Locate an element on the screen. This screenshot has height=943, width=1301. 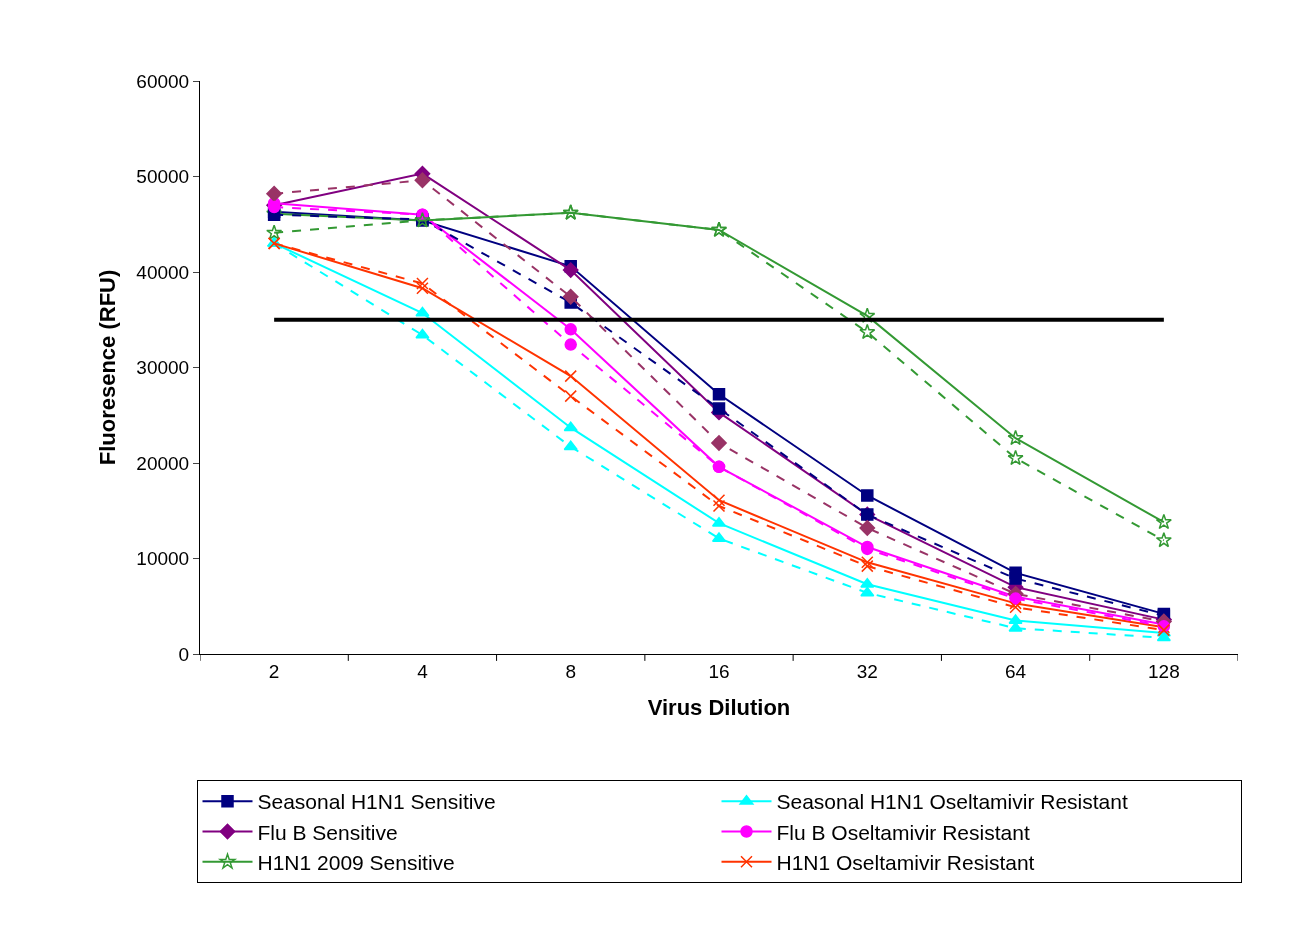
legend-label: H1N1 Oseltamivir Resistant is located at coordinates (905, 862).